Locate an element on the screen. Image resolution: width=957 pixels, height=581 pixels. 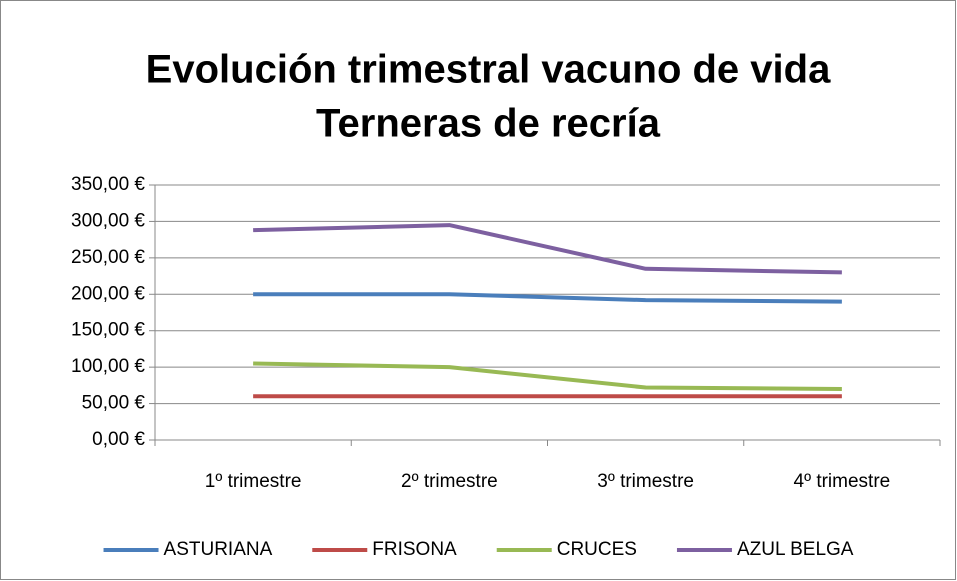
y-tick-label: 150,00 € is located at coordinates (108, 330).